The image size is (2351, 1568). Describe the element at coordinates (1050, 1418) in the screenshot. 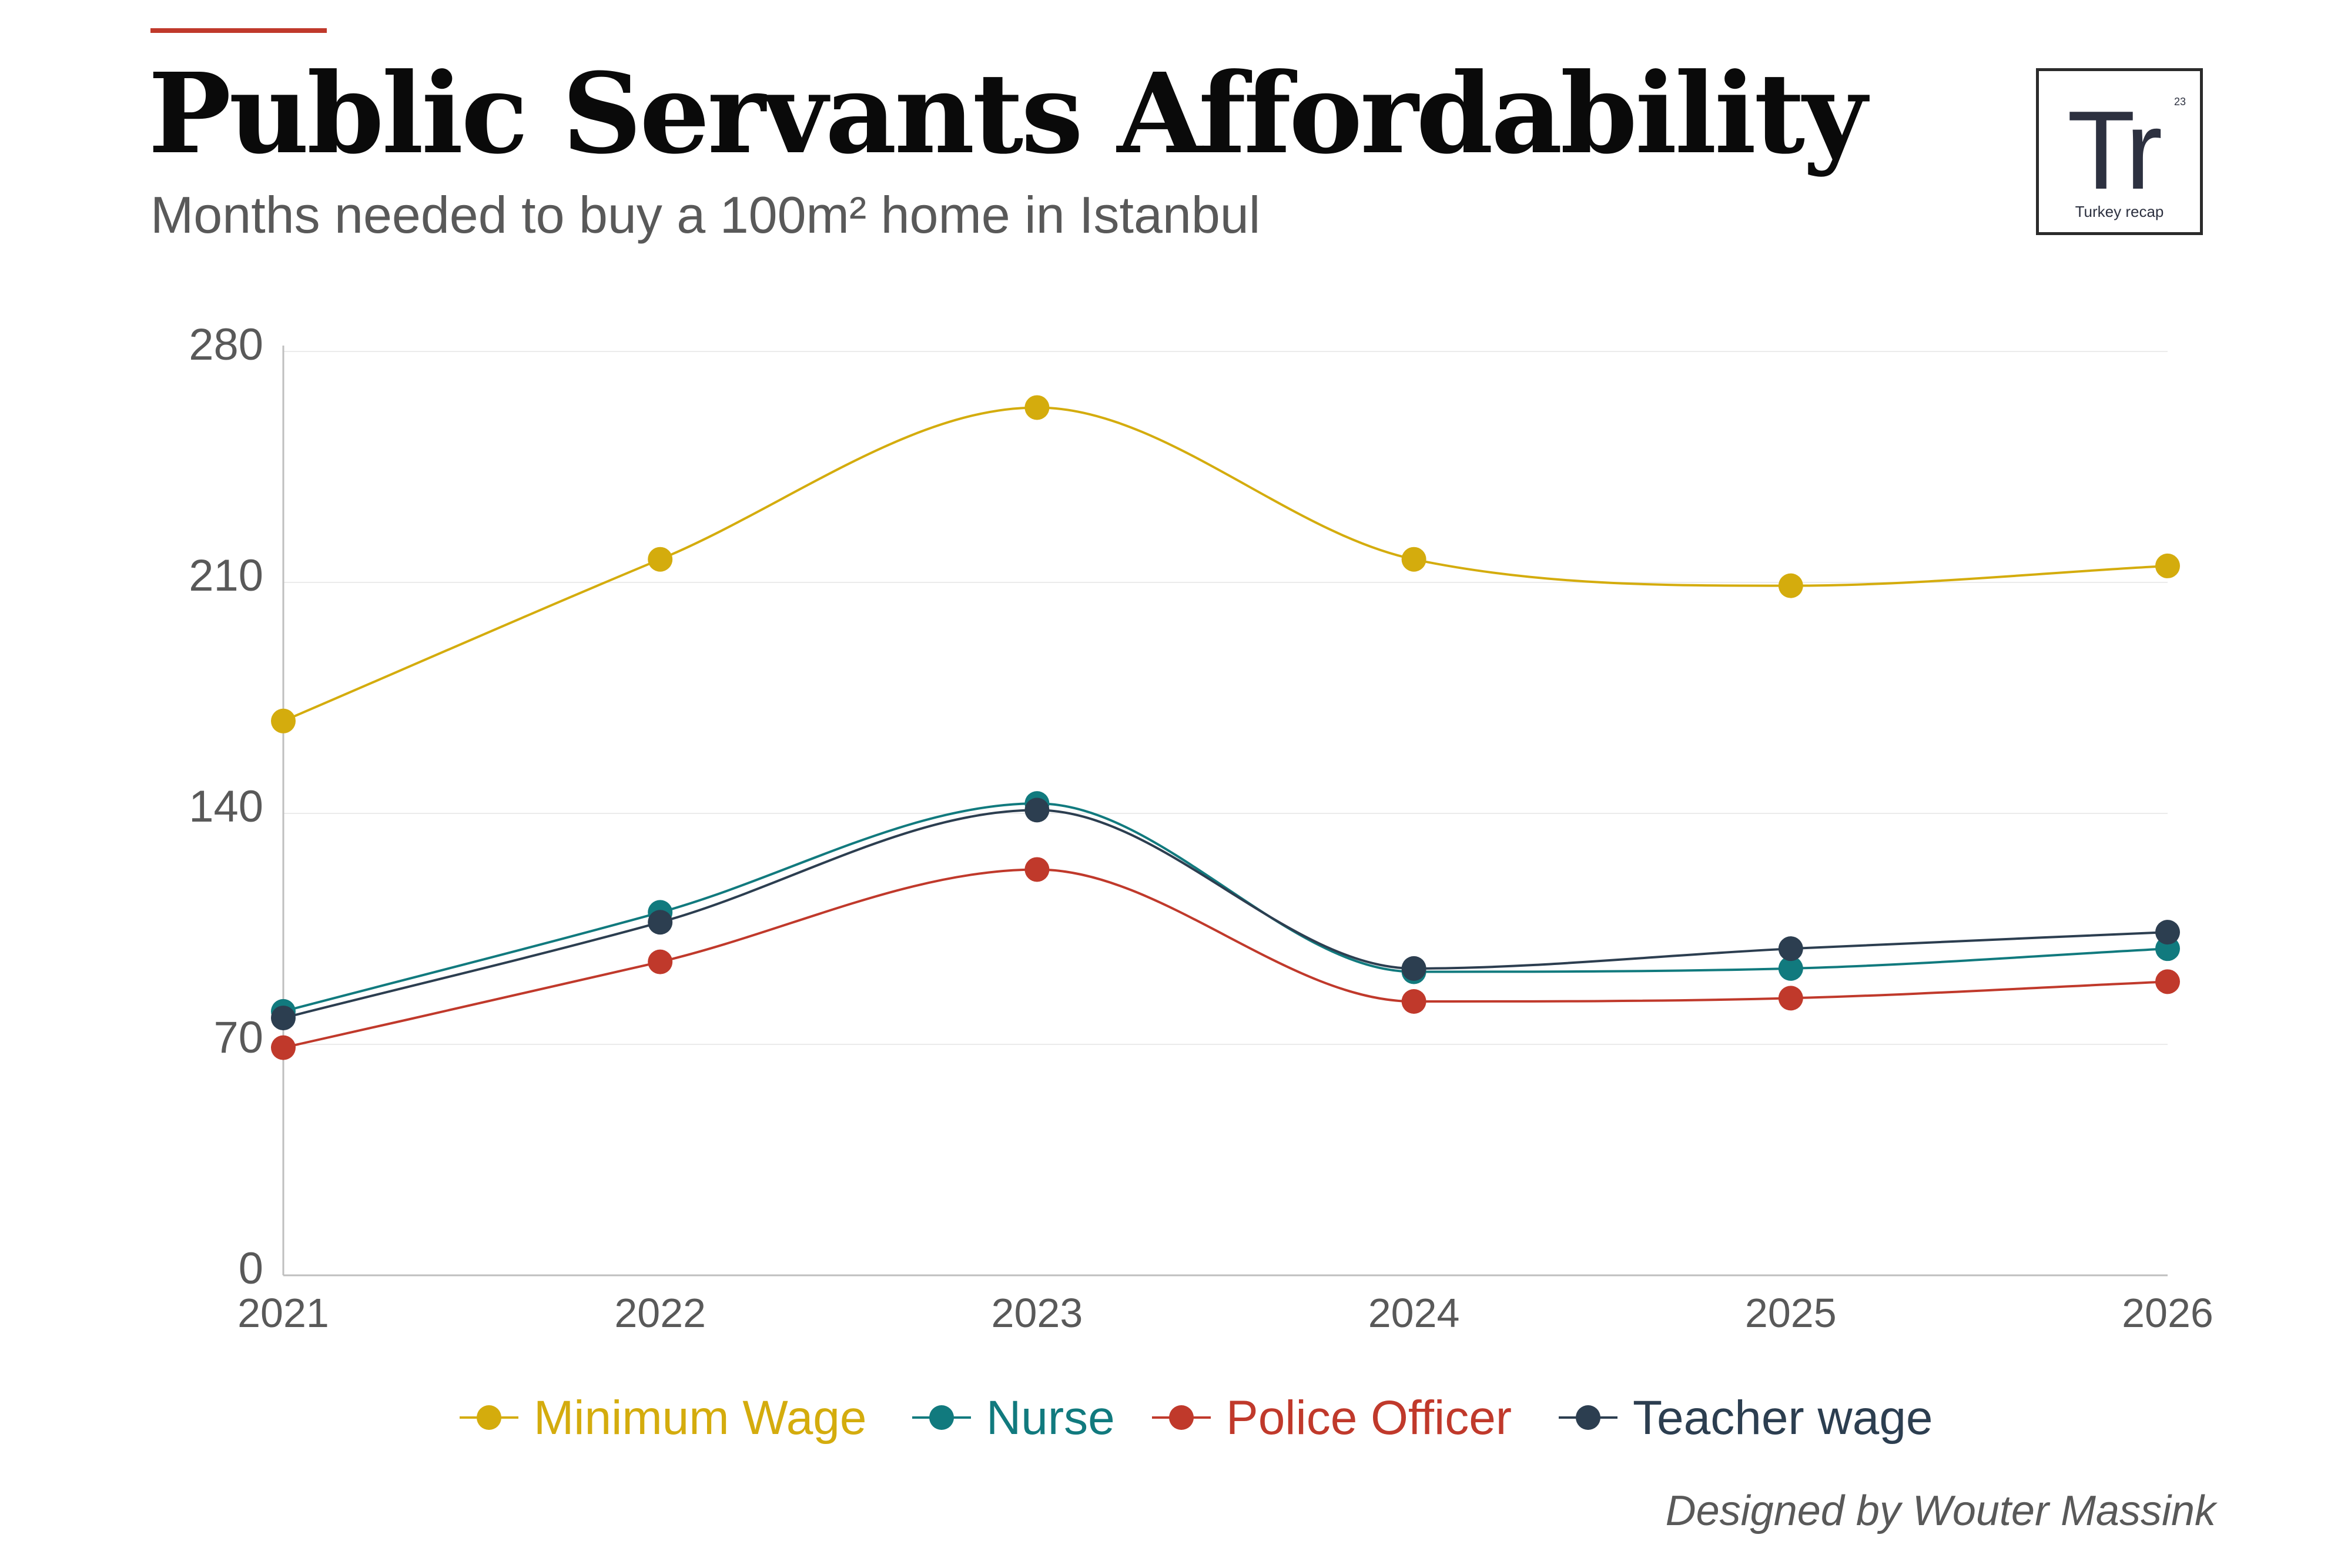

I see `legend-label-nurse: Nurse` at that location.